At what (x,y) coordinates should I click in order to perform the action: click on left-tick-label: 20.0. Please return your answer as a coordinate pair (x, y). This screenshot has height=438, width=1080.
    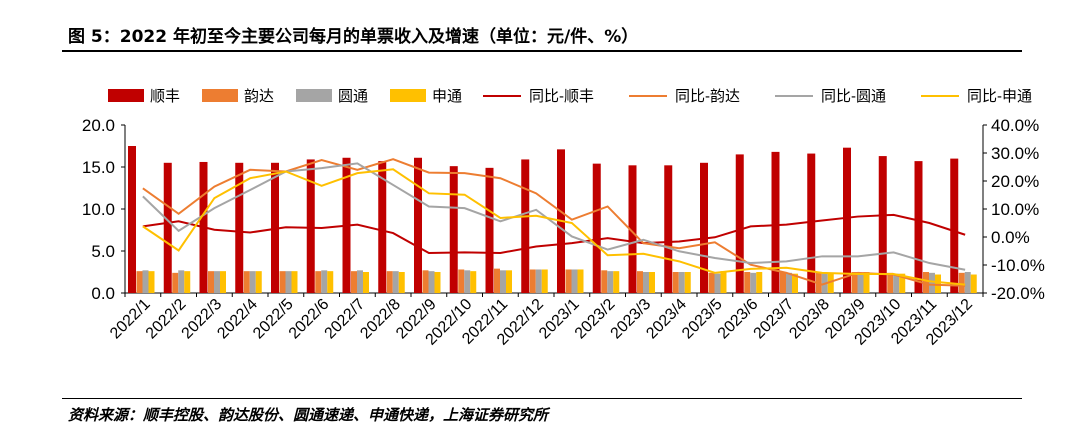
    Looking at the image, I should click on (98, 125).